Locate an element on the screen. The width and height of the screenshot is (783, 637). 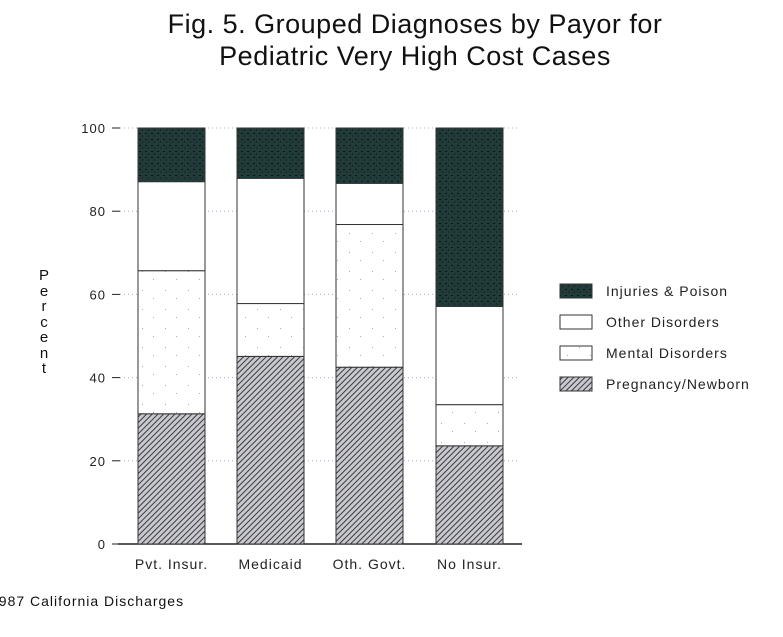
y-tick-label: 40 is located at coordinates (98, 378).